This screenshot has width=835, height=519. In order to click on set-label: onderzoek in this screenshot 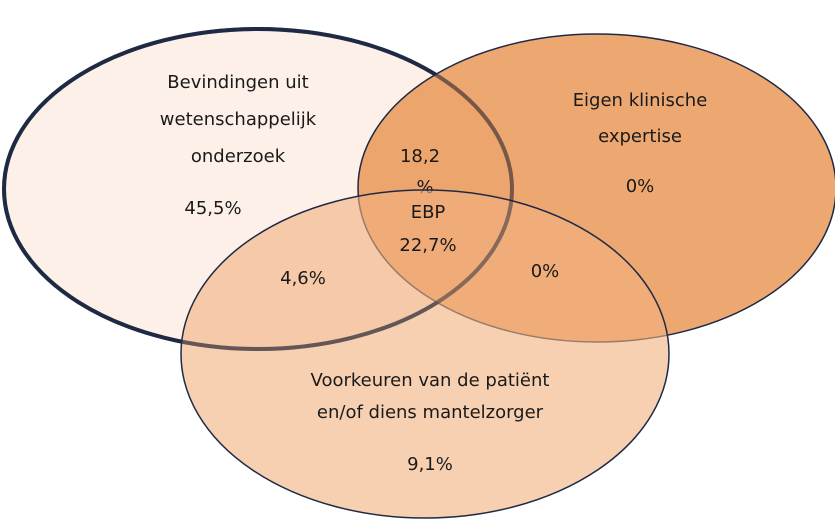, I will do `click(238, 156)`.